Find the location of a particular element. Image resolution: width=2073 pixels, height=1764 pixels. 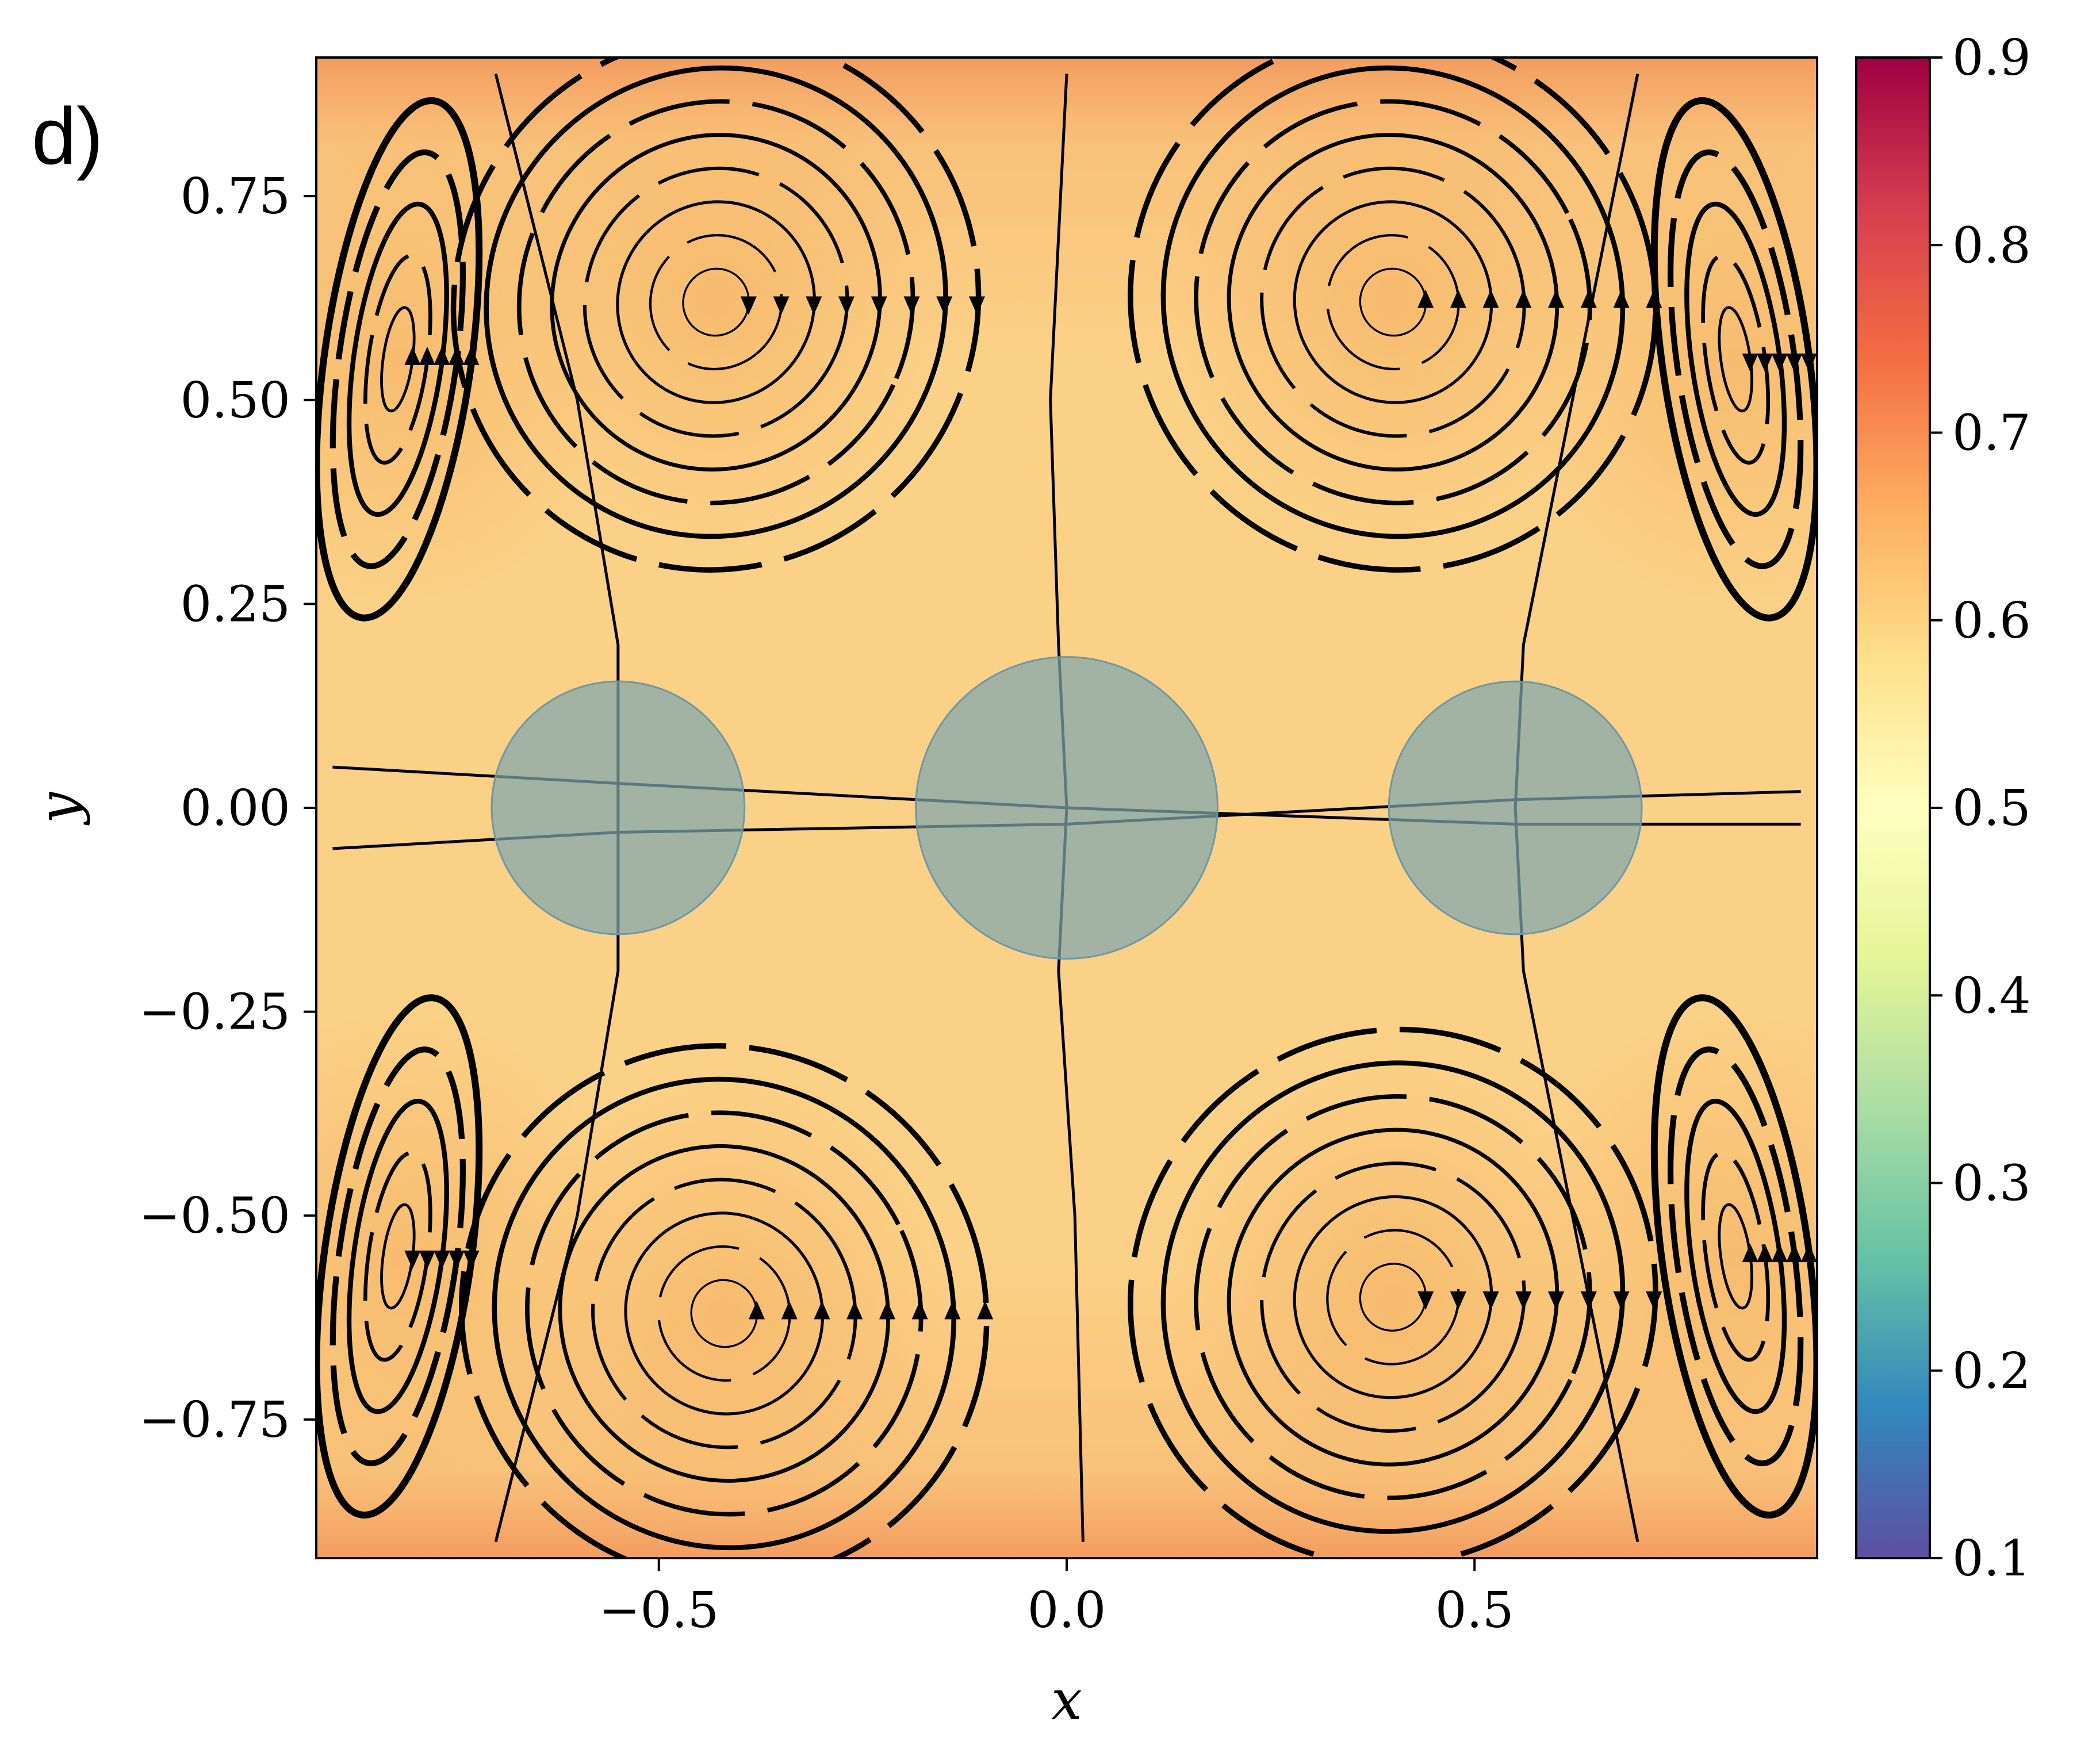

colorbar-gradient is located at coordinates (1893, 808).